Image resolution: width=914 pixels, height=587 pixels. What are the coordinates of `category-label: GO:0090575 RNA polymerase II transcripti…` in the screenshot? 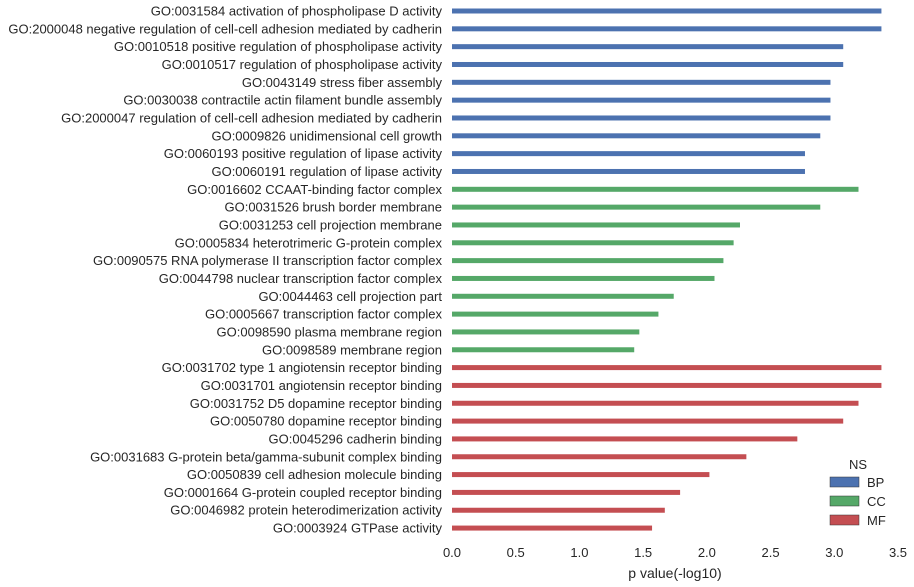 It's located at (267, 260).